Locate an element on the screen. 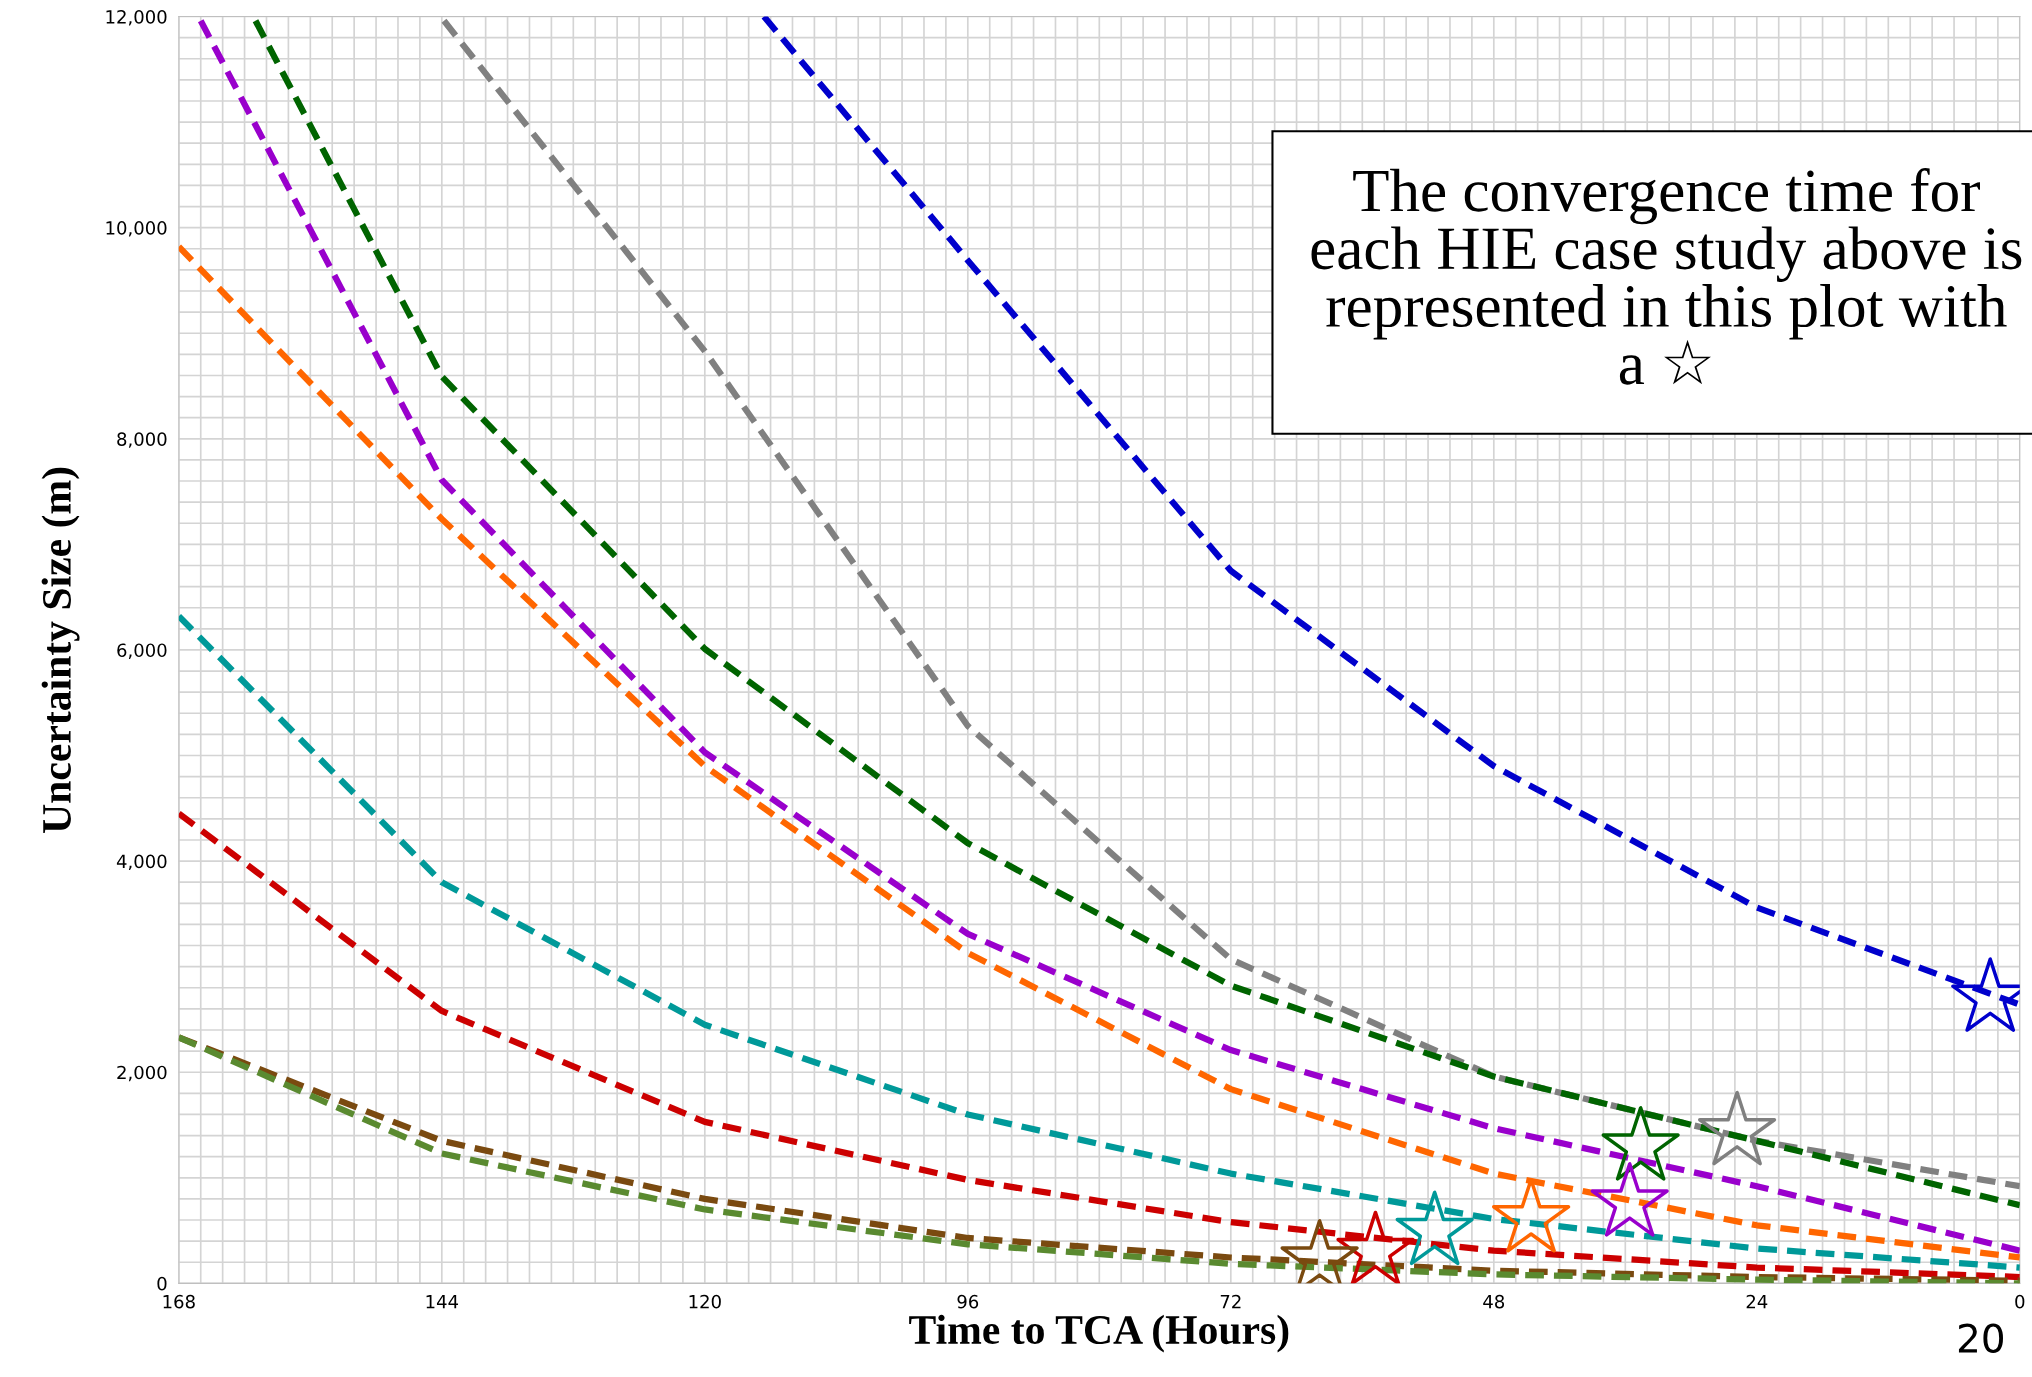 The image size is (2032, 1377). x-tick-label: 48 is located at coordinates (1494, 1301).